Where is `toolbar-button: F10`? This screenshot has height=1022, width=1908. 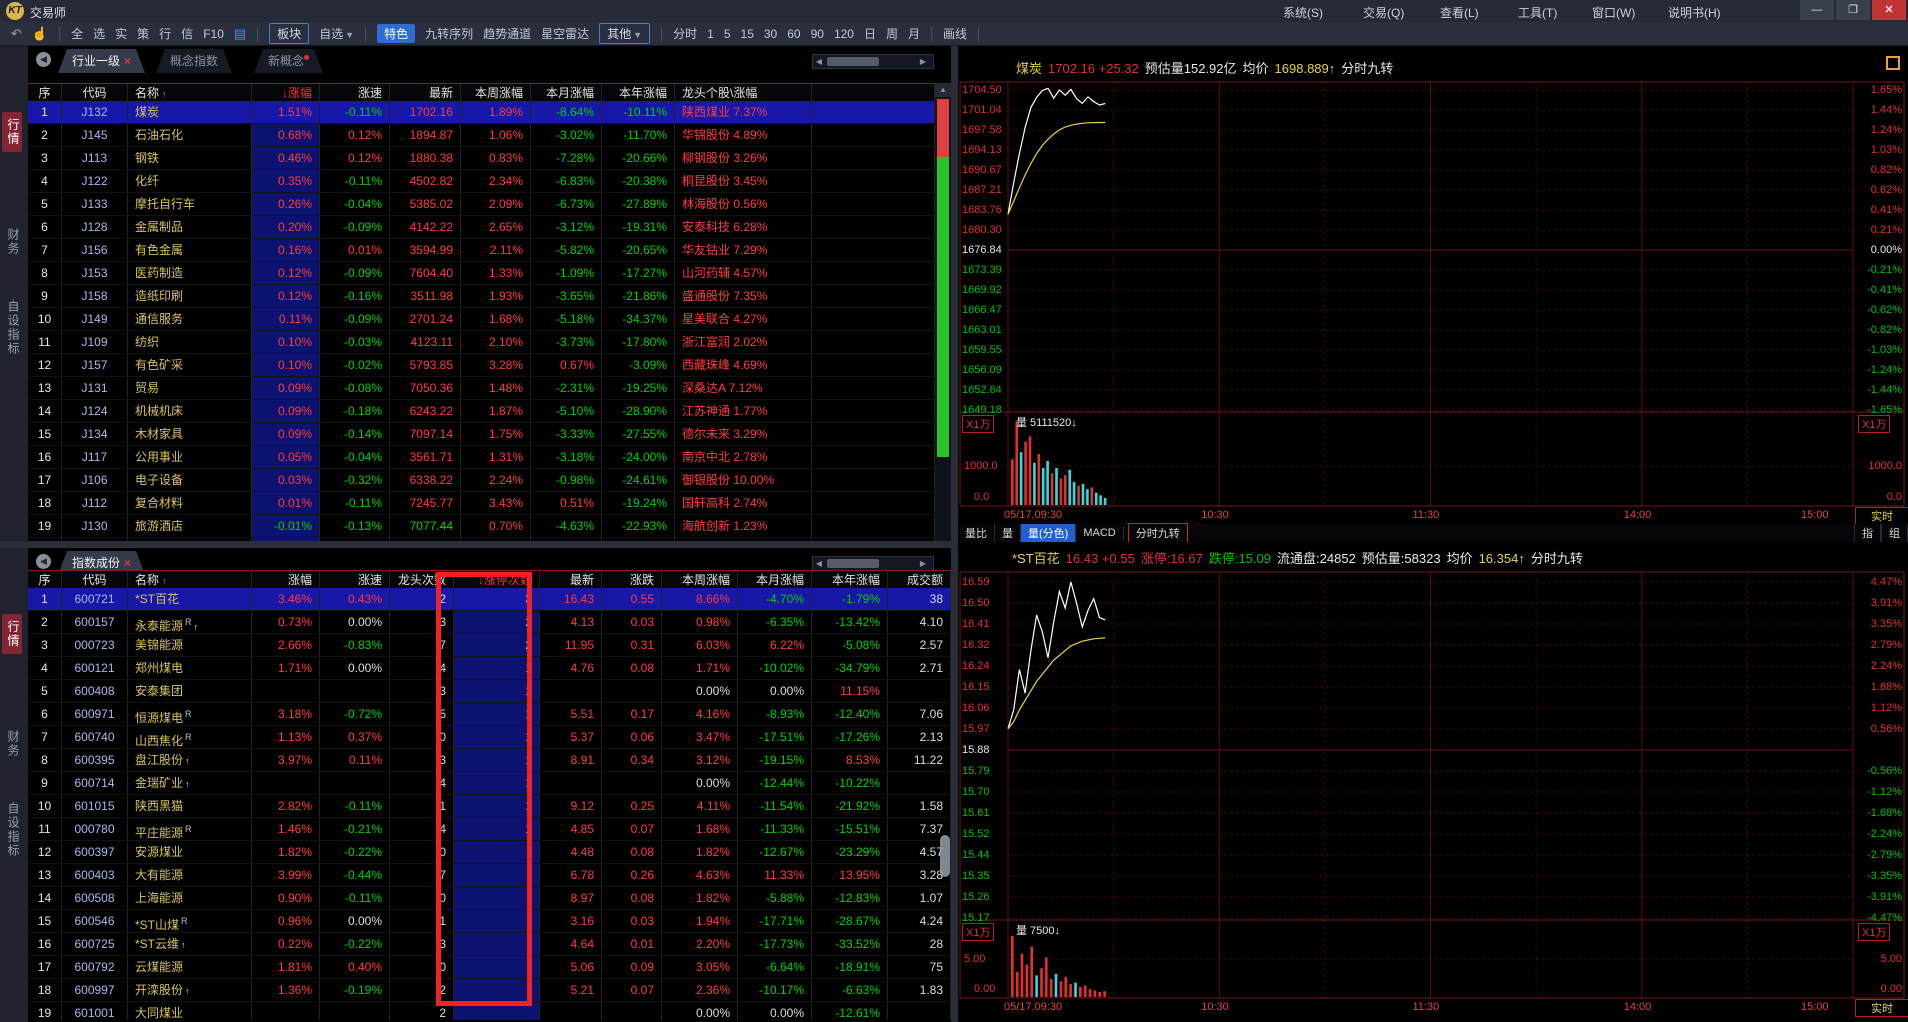 toolbar-button: F10 is located at coordinates (213, 33).